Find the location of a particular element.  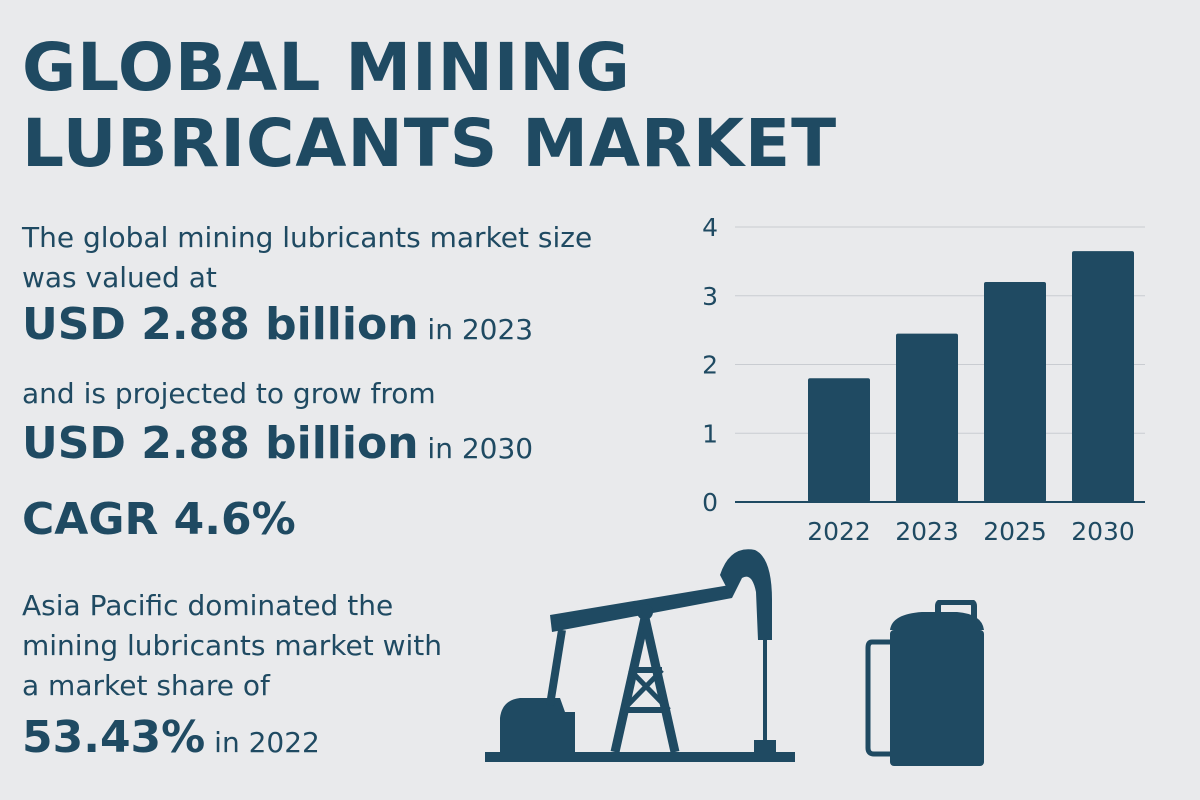

x-tick-label: 2025 is located at coordinates (1015, 531).